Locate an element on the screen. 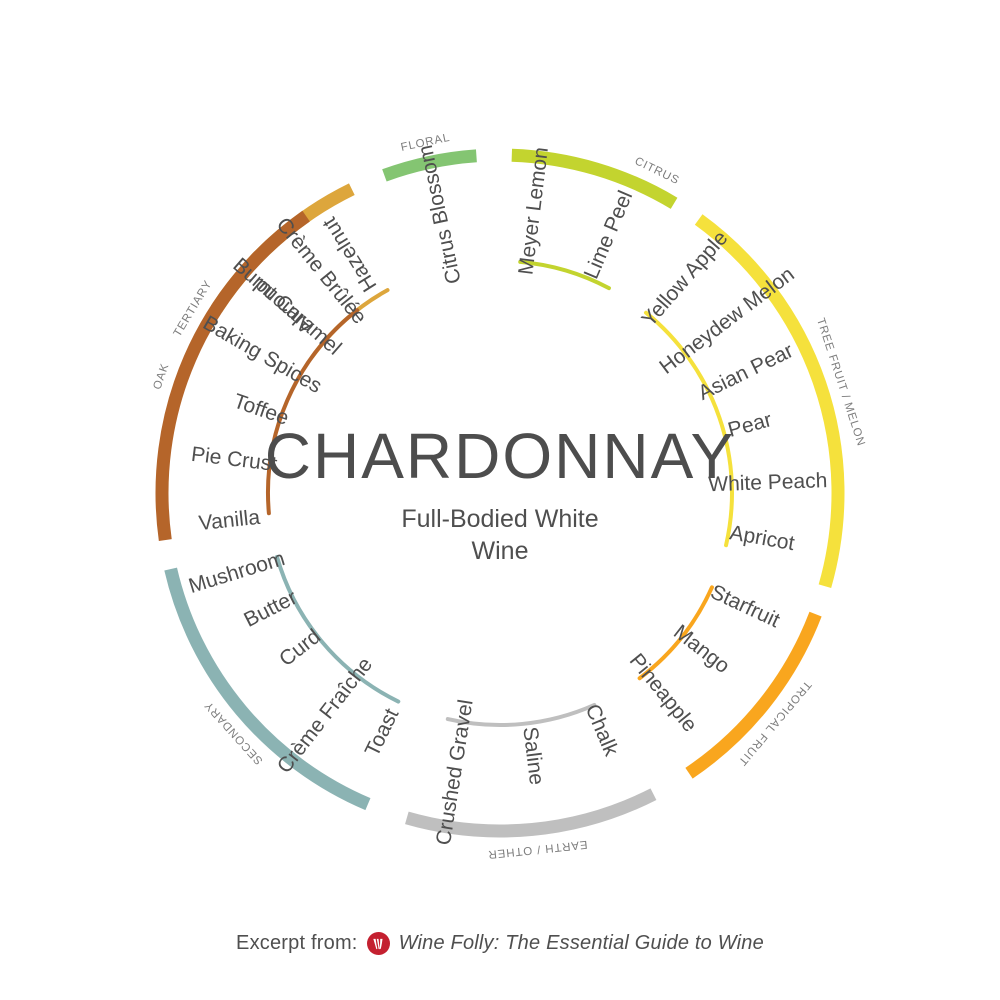 Image resolution: width=1000 pixels, height=1000 pixels. inner-arc-tropical-fruit is located at coordinates (675, 633).